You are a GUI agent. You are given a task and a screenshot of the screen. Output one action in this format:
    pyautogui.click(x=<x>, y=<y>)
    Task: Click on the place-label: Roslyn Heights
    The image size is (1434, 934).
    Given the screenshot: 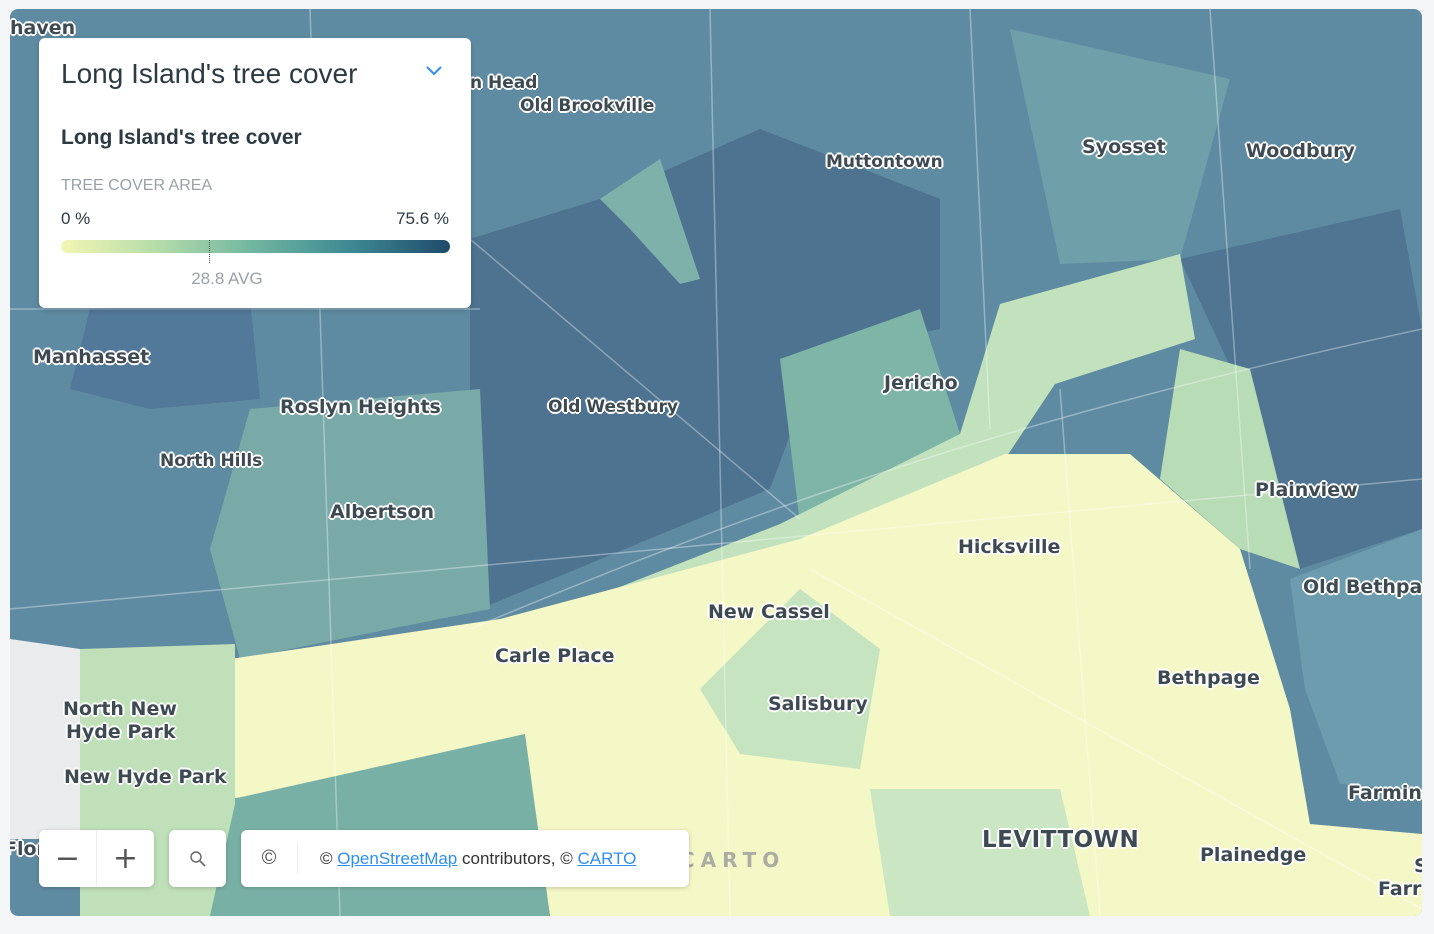 What is the action you would take?
    pyautogui.click(x=360, y=407)
    